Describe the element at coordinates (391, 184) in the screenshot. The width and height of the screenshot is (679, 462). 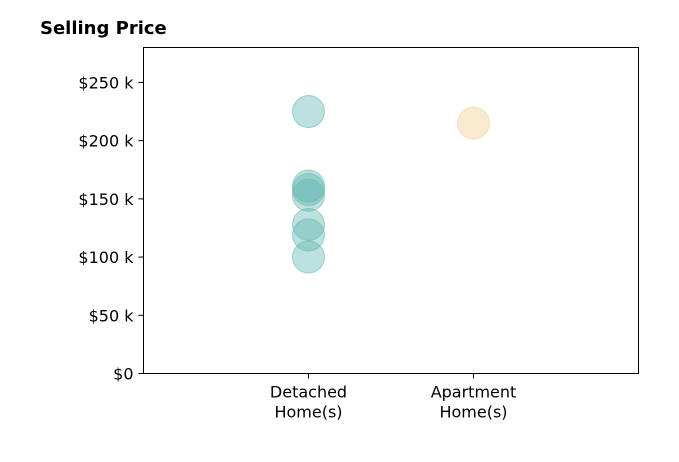
I see `data-points` at that location.